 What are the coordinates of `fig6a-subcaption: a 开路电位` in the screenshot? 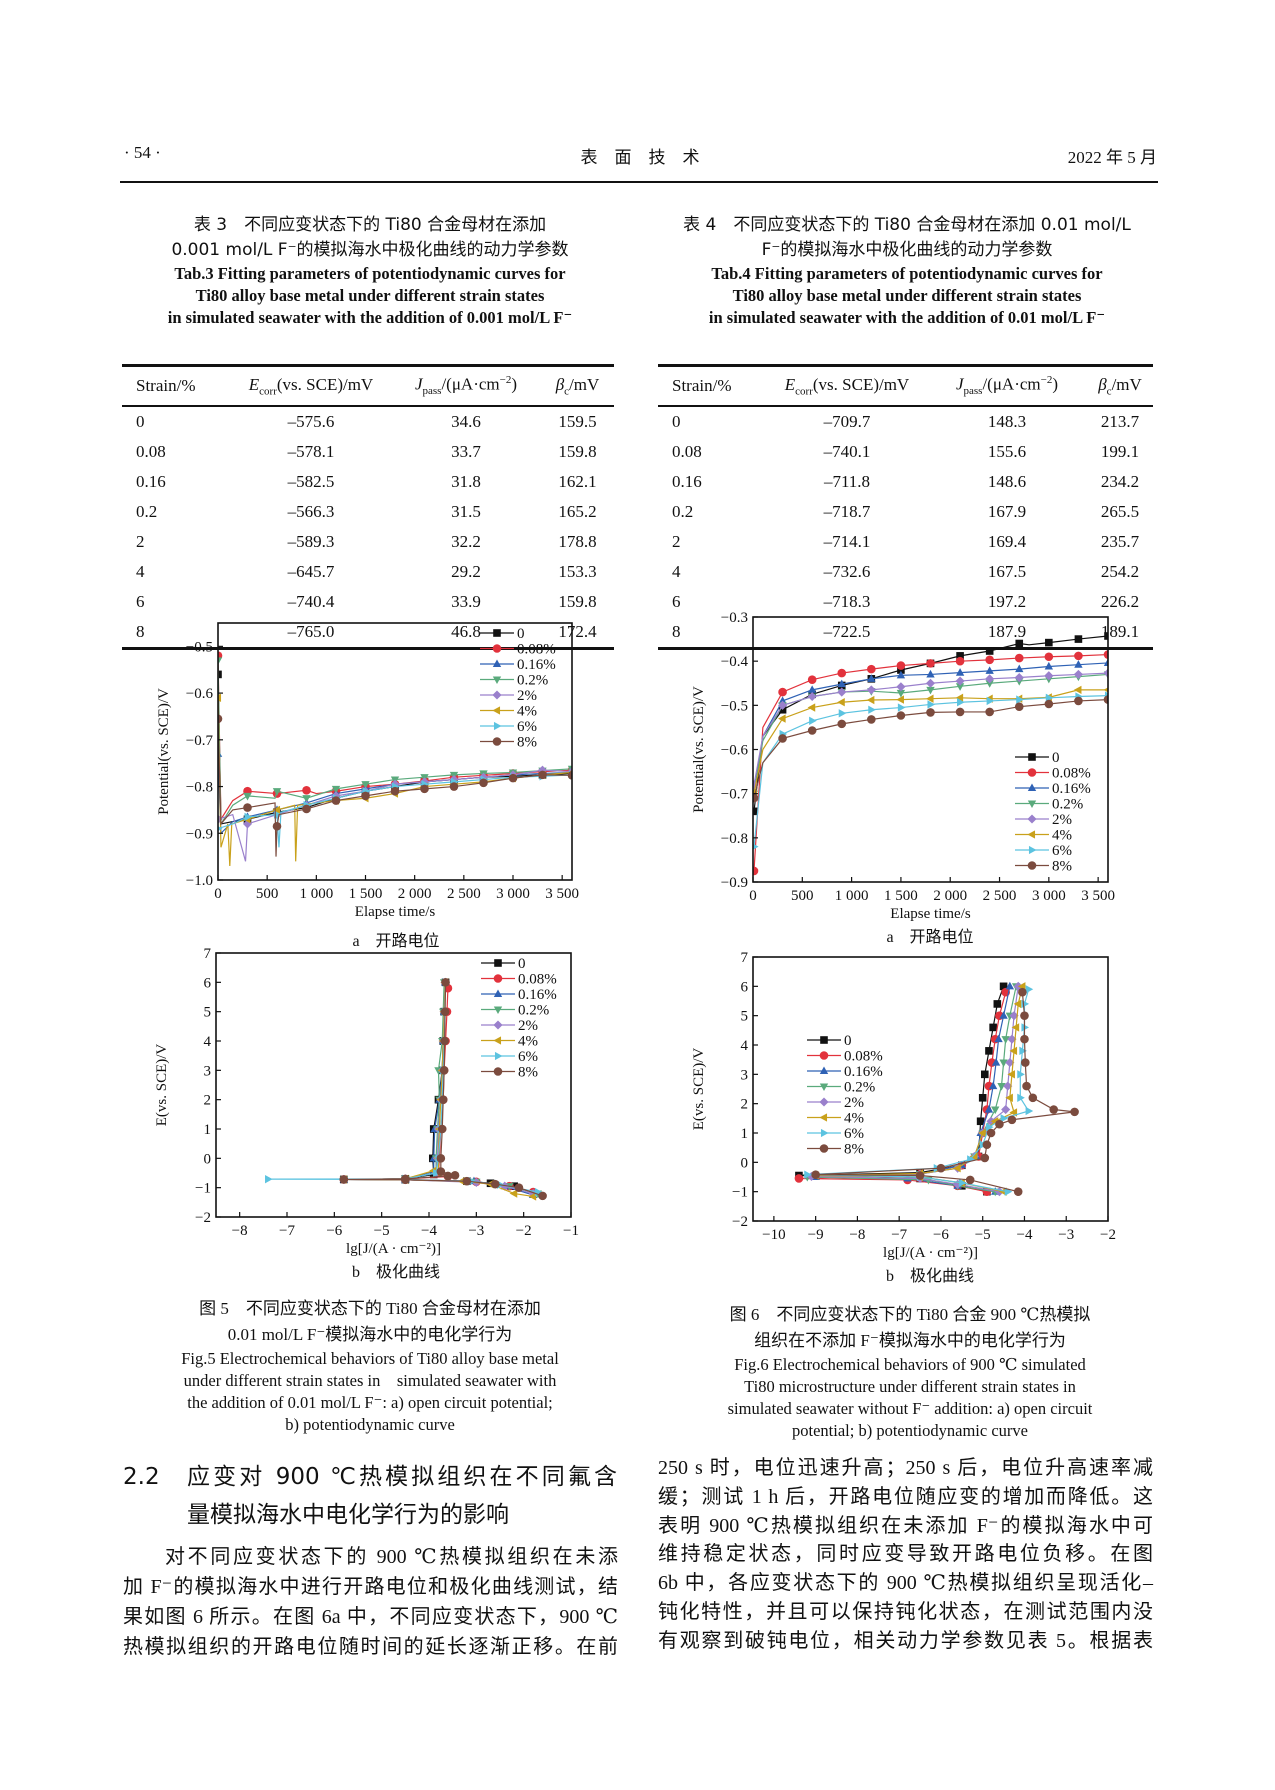 It's located at (930, 937).